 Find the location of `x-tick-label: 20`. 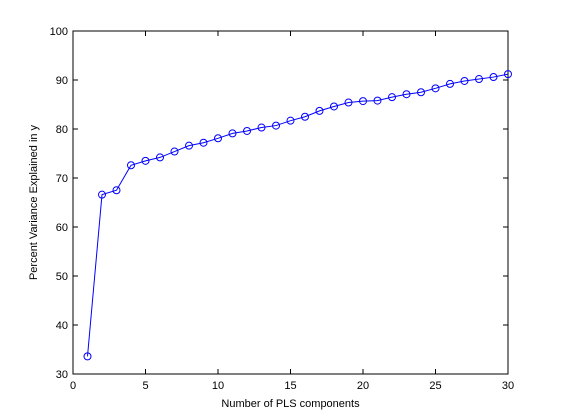

x-tick-label: 20 is located at coordinates (363, 386).